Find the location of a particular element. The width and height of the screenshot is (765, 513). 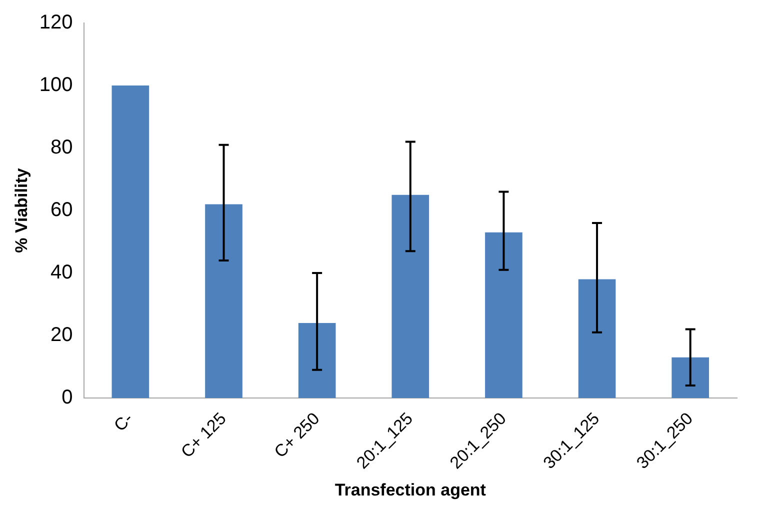

y-tick-label: 100 is located at coordinates (56, 85).